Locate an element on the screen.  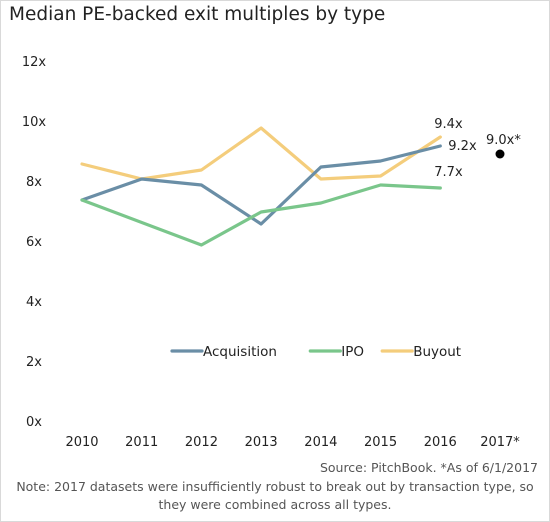
x-tick-label: 2011 is located at coordinates (141, 442).